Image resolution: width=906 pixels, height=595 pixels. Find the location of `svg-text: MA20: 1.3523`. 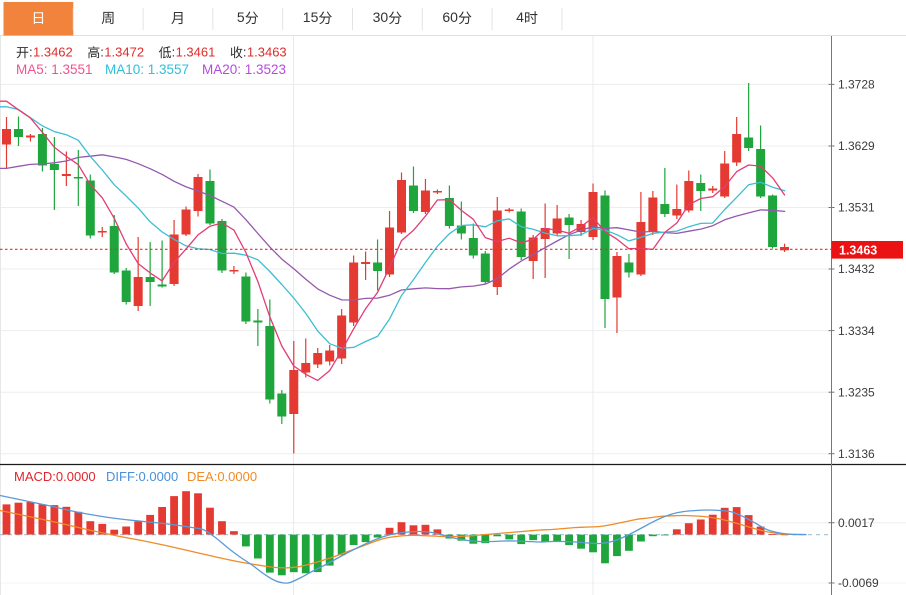

svg-text: MA20: 1.3523 is located at coordinates (244, 69).